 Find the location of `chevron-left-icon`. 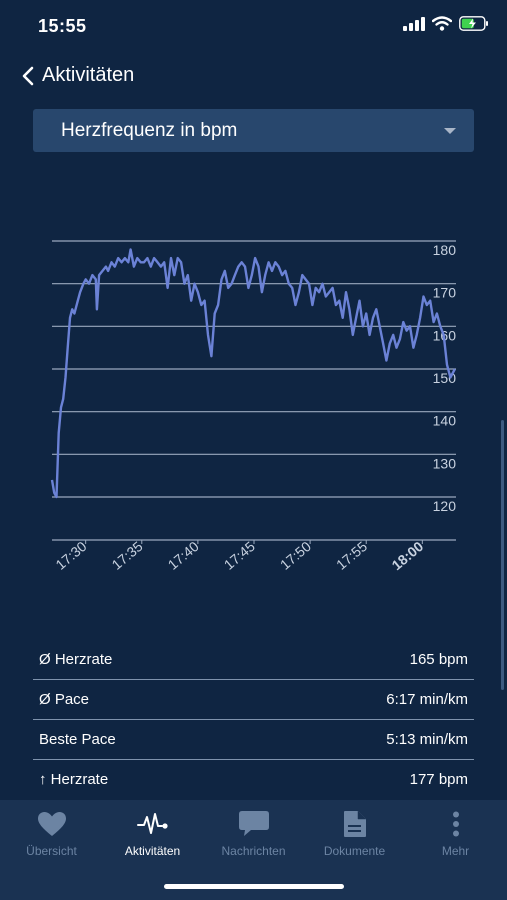

chevron-left-icon is located at coordinates (28, 75).